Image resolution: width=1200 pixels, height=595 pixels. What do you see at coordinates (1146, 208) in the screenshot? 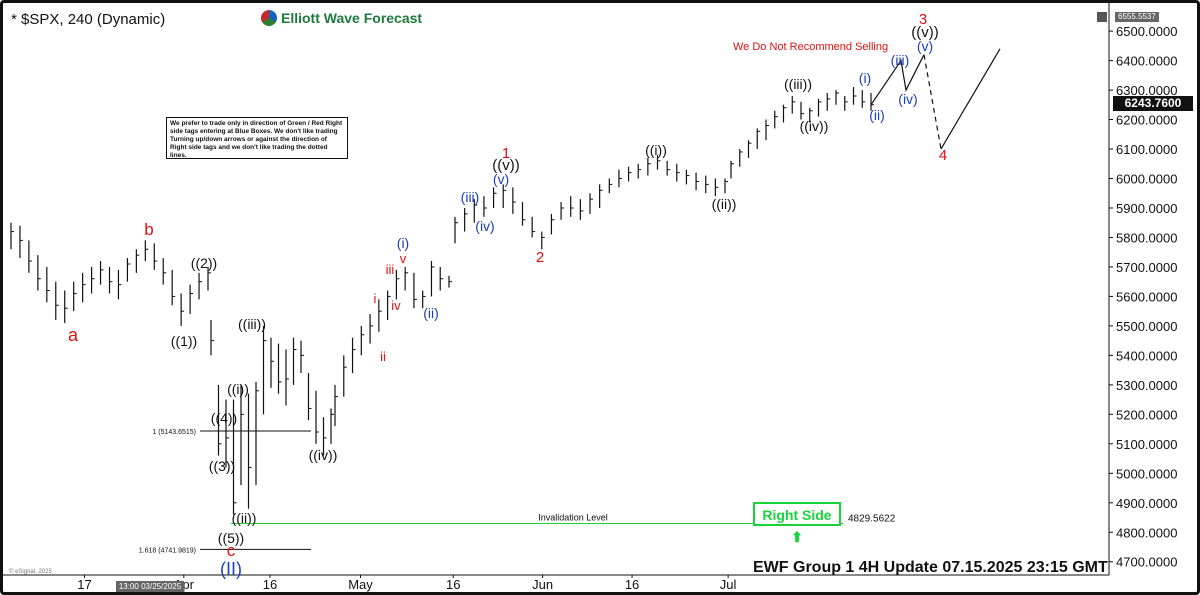
I see `y-tick-label: 5900.0000` at bounding box center [1146, 208].